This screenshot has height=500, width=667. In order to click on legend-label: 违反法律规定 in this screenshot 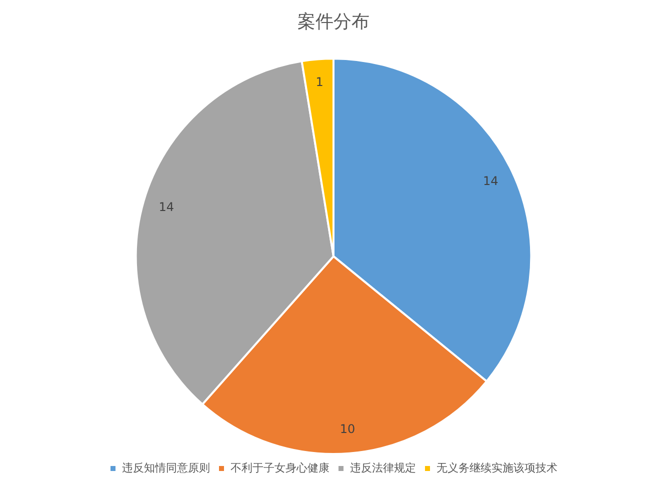, I will do `click(383, 467)`.